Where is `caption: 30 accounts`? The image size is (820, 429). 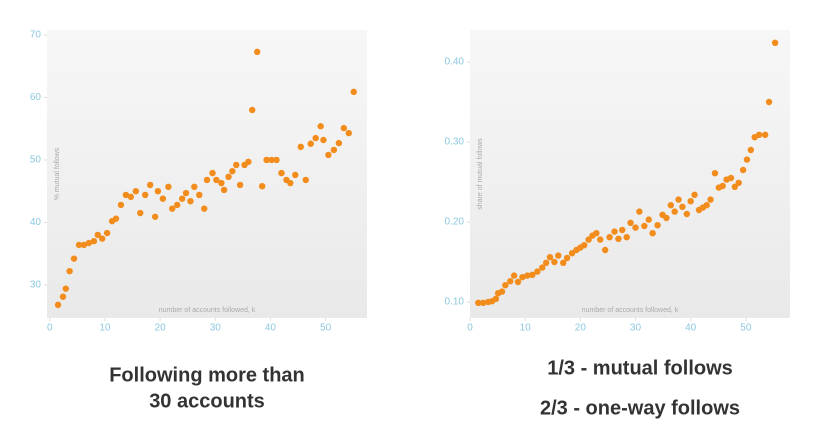 caption: 30 accounts is located at coordinates (207, 401).